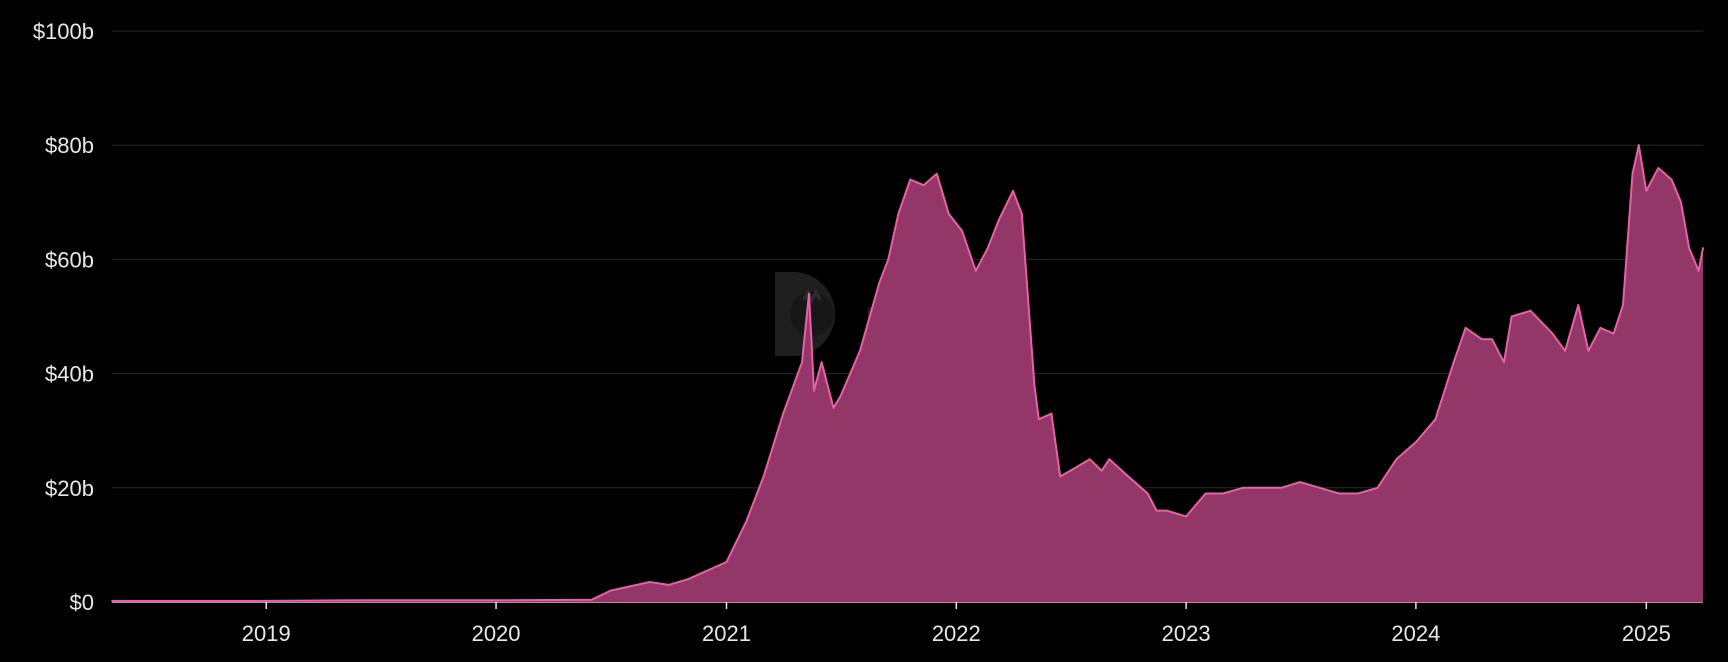  What do you see at coordinates (69, 488) in the screenshot?
I see `y-tick-label: $20b` at bounding box center [69, 488].